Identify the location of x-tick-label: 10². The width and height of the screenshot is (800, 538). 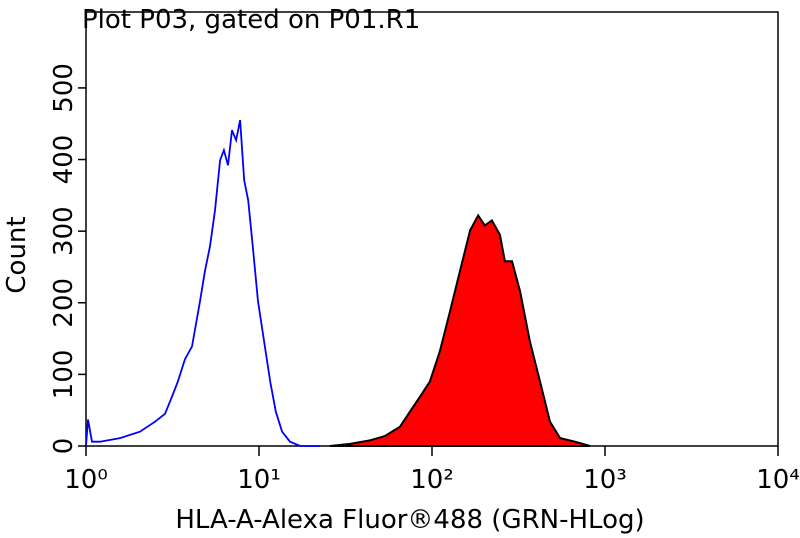
(432, 480).